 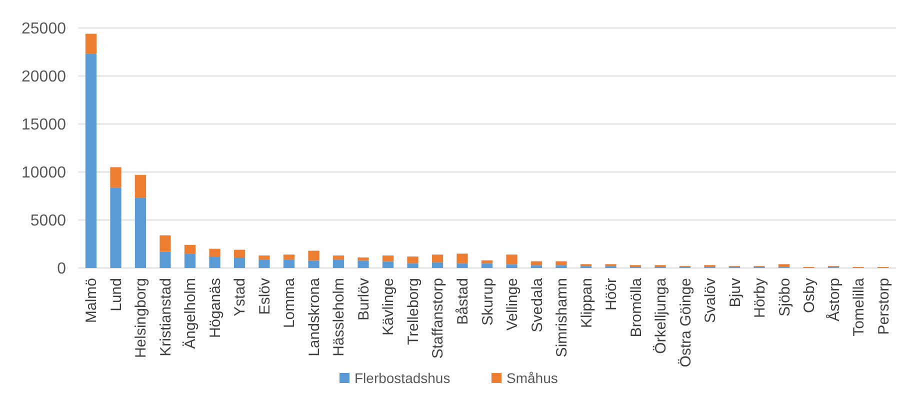 I want to click on x-tick-label: Svedala, so click(x=537, y=304).